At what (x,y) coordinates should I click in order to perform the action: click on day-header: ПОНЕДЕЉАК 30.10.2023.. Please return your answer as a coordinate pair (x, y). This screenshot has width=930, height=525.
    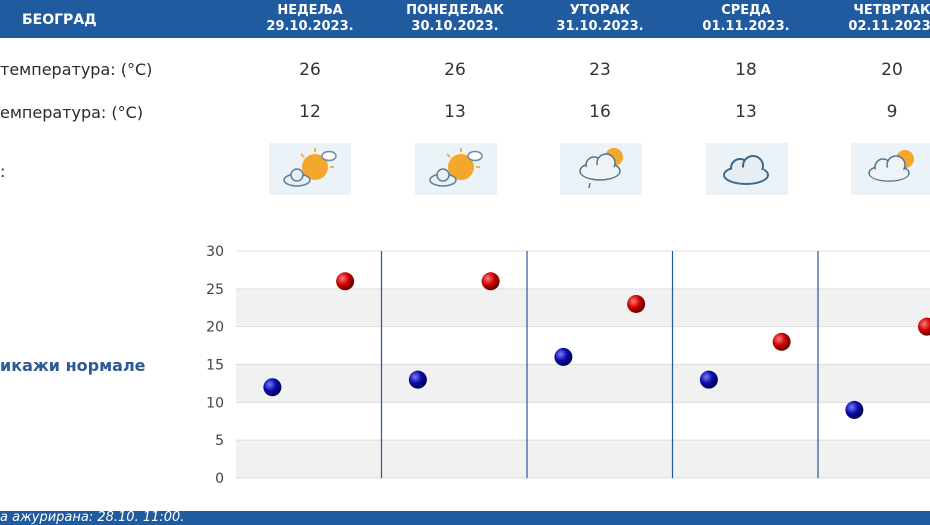
    Looking at the image, I should click on (455, 19).